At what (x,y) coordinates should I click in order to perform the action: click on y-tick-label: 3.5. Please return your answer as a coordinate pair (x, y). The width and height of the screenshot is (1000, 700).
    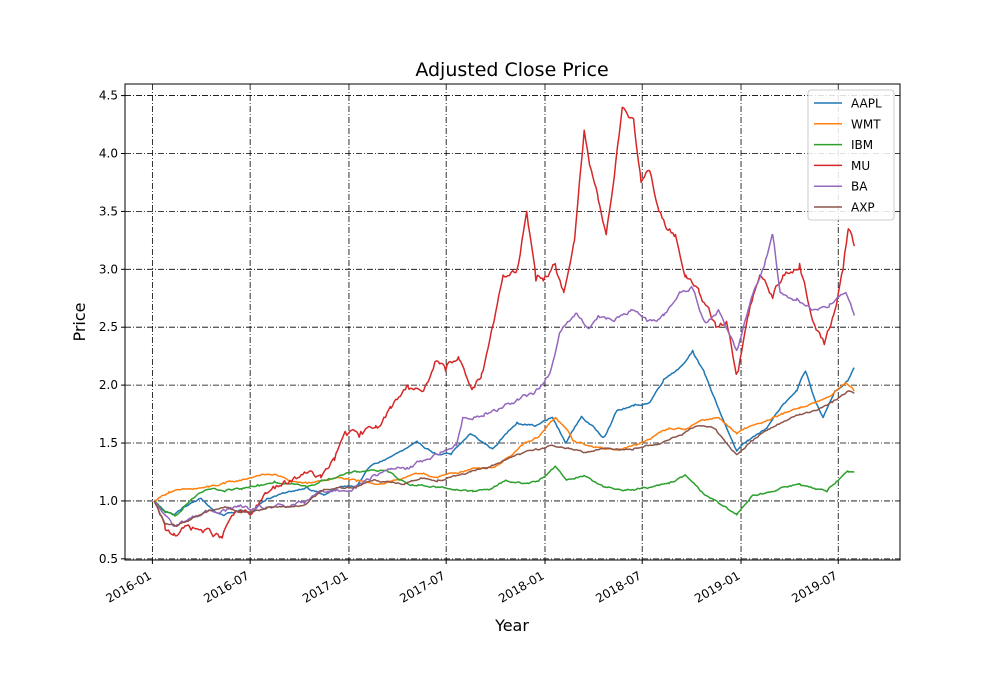
    Looking at the image, I should click on (108, 211).